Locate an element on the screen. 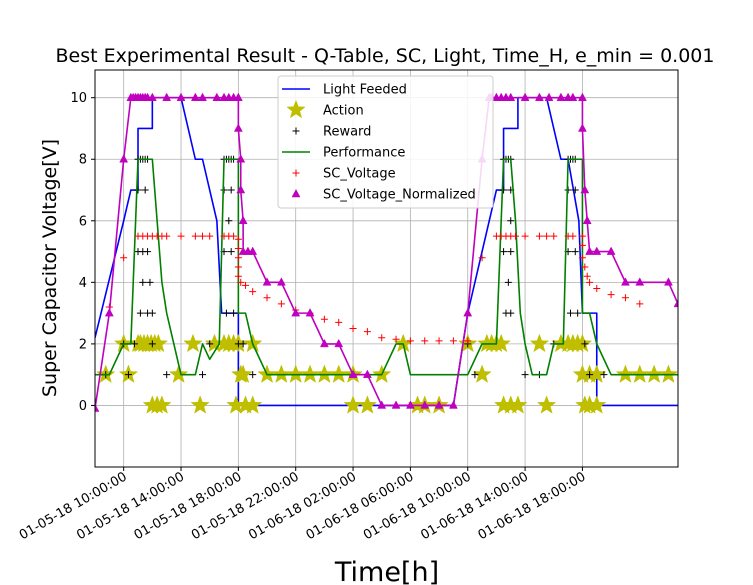 The height and width of the screenshot is (585, 753). y-tick-label: 4 is located at coordinates (83, 283).